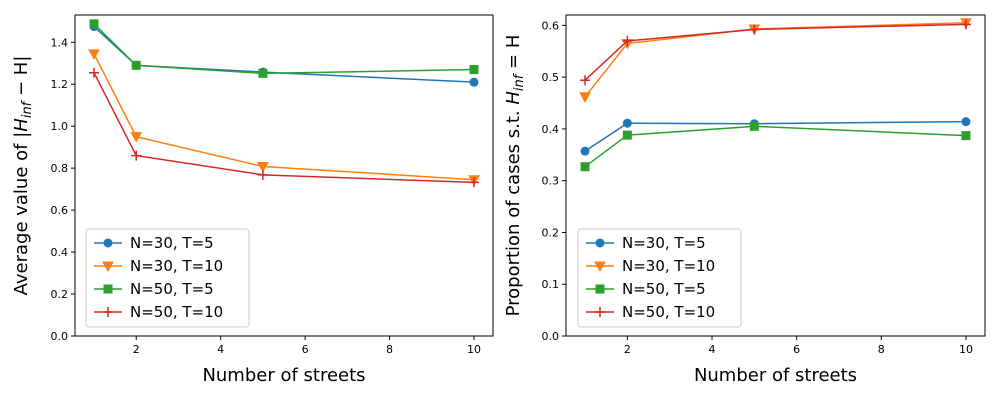 The height and width of the screenshot is (404, 1000). Describe the element at coordinates (664, 289) in the screenshot. I see `chart-2-legend-label-3: N=50, T=5` at that location.